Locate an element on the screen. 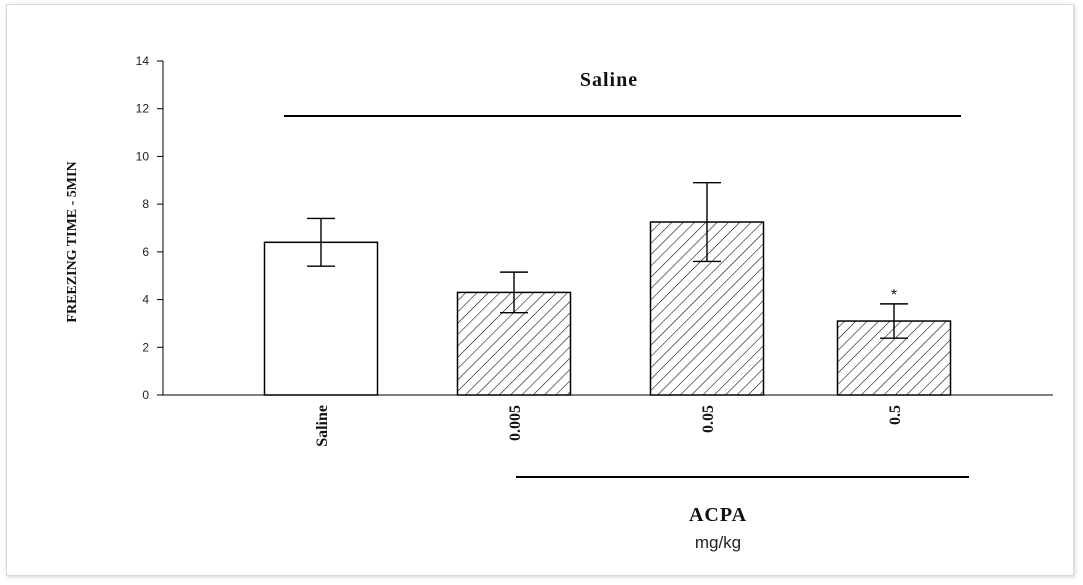 The width and height of the screenshot is (1083, 585). error-bars is located at coordinates (607, 260).